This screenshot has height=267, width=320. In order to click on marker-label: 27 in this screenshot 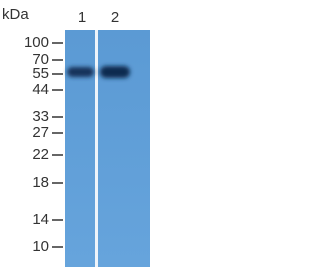, I will do `click(40, 132)`.